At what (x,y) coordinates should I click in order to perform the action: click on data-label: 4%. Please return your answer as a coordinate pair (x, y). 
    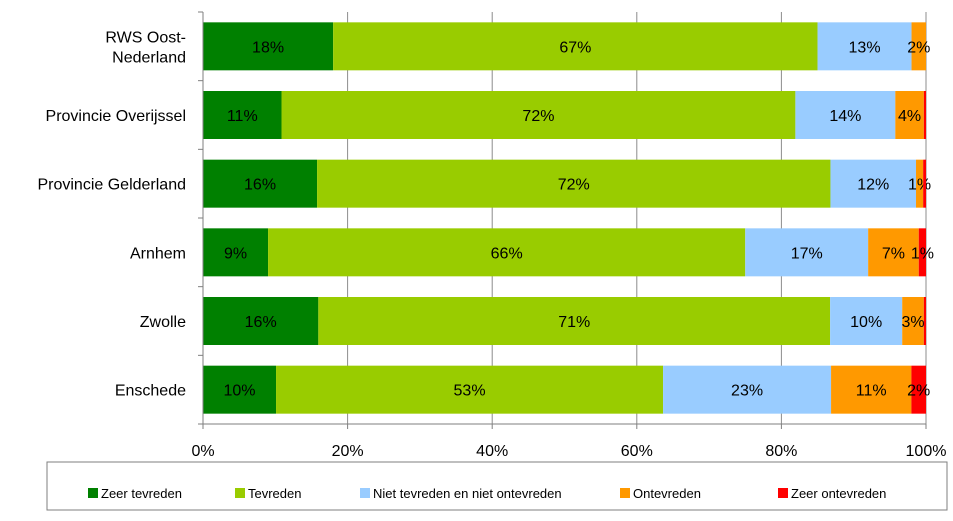
    Looking at the image, I should click on (909, 116).